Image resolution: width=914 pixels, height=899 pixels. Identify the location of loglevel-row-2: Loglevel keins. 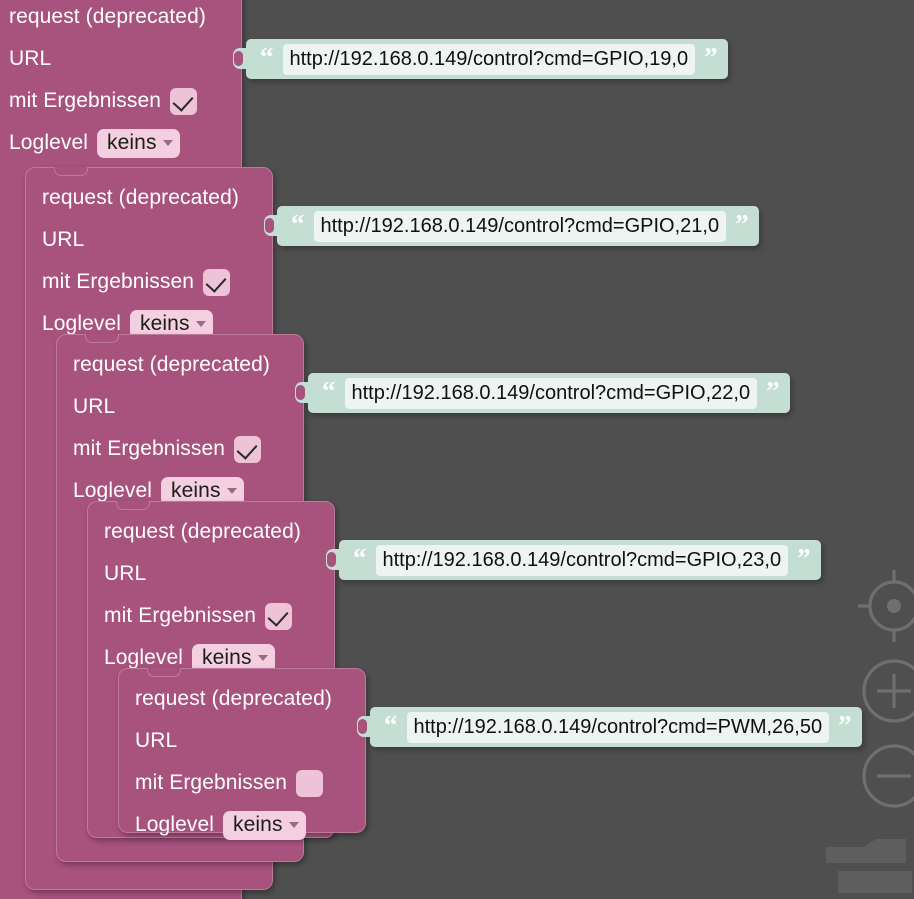
(149, 324).